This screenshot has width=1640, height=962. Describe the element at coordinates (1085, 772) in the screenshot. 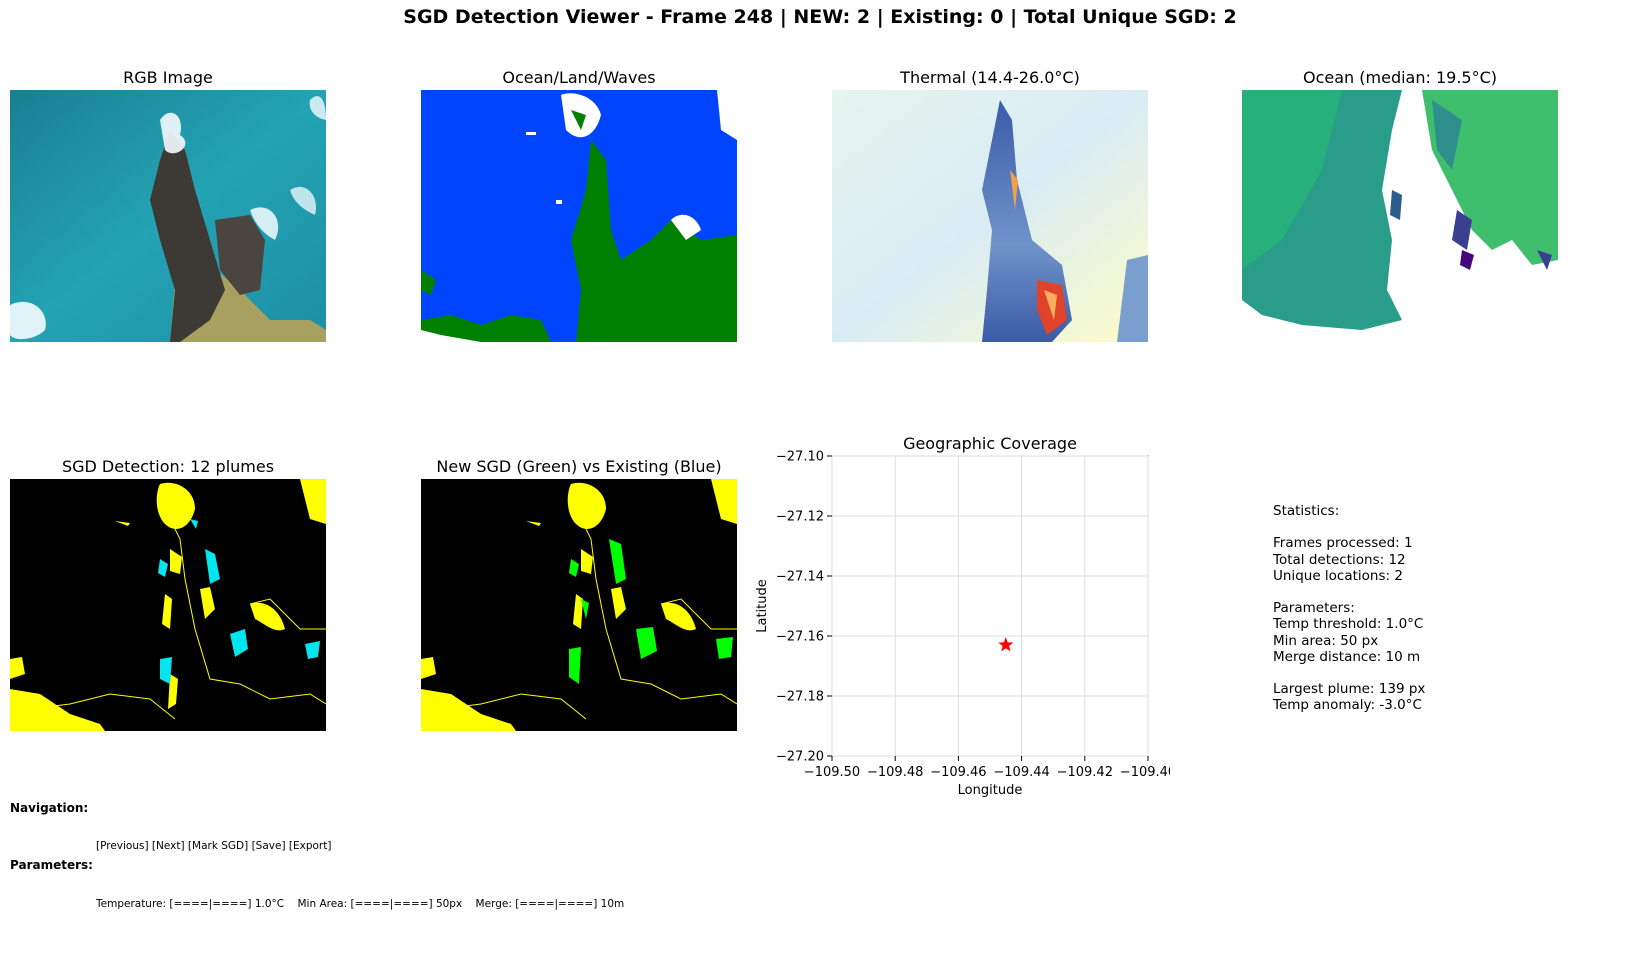

I see `x-tick-label: −109.42` at that location.